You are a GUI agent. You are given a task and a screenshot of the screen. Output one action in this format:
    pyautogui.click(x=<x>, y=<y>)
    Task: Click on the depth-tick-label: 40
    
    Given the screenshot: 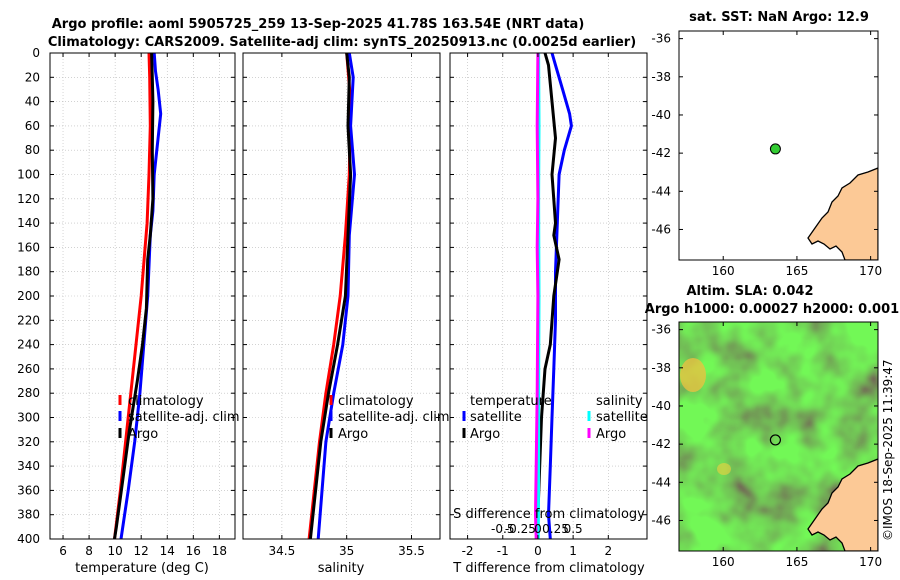 What is the action you would take?
    pyautogui.click(x=32, y=102)
    